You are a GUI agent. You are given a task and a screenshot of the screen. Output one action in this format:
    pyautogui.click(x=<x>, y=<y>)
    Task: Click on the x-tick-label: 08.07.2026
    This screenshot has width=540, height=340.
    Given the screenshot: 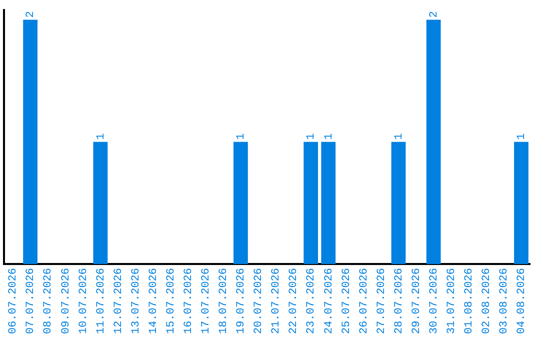 What is the action you would take?
    pyautogui.click(x=48, y=301)
    